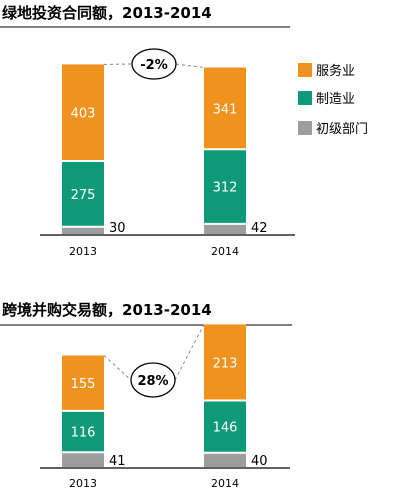 The width and height of the screenshot is (404, 490). I want to click on chart-2-data-label-2014-seg-2: 213, so click(225, 363).